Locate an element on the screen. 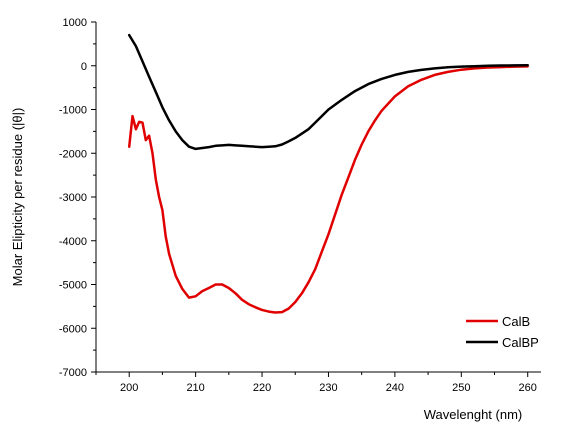 The height and width of the screenshot is (428, 563). y-axis-title: Molar Elipticity per residue (|θ|) is located at coordinates (17, 197).